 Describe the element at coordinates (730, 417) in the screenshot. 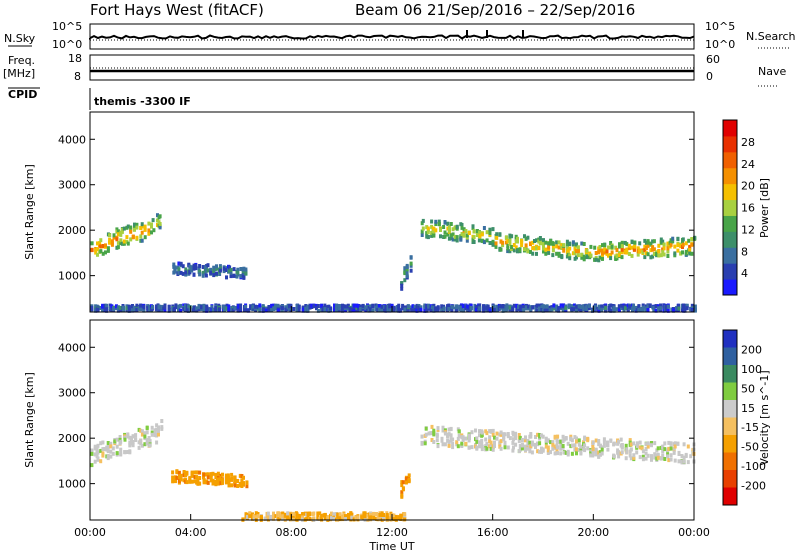

I see `velocity-colorbar-frame` at that location.